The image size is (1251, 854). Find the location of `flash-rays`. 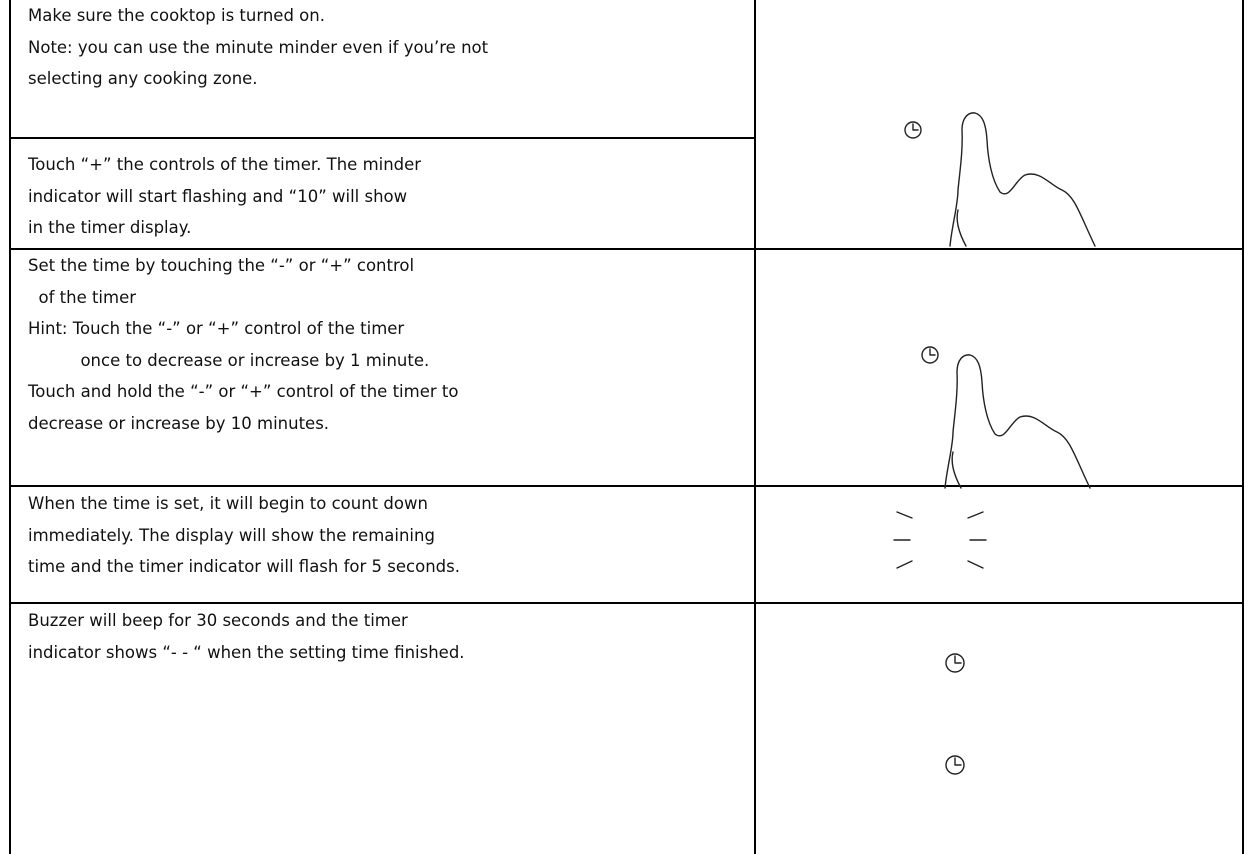

flash-rays is located at coordinates (940, 540).